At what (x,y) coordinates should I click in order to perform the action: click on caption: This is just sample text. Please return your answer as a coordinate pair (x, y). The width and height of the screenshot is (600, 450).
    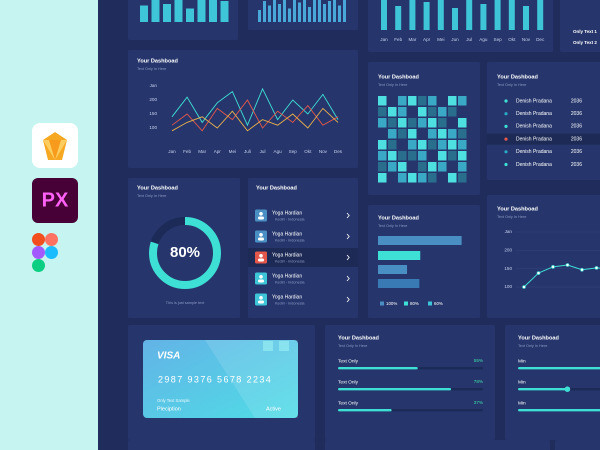
    Looking at the image, I should click on (185, 303).